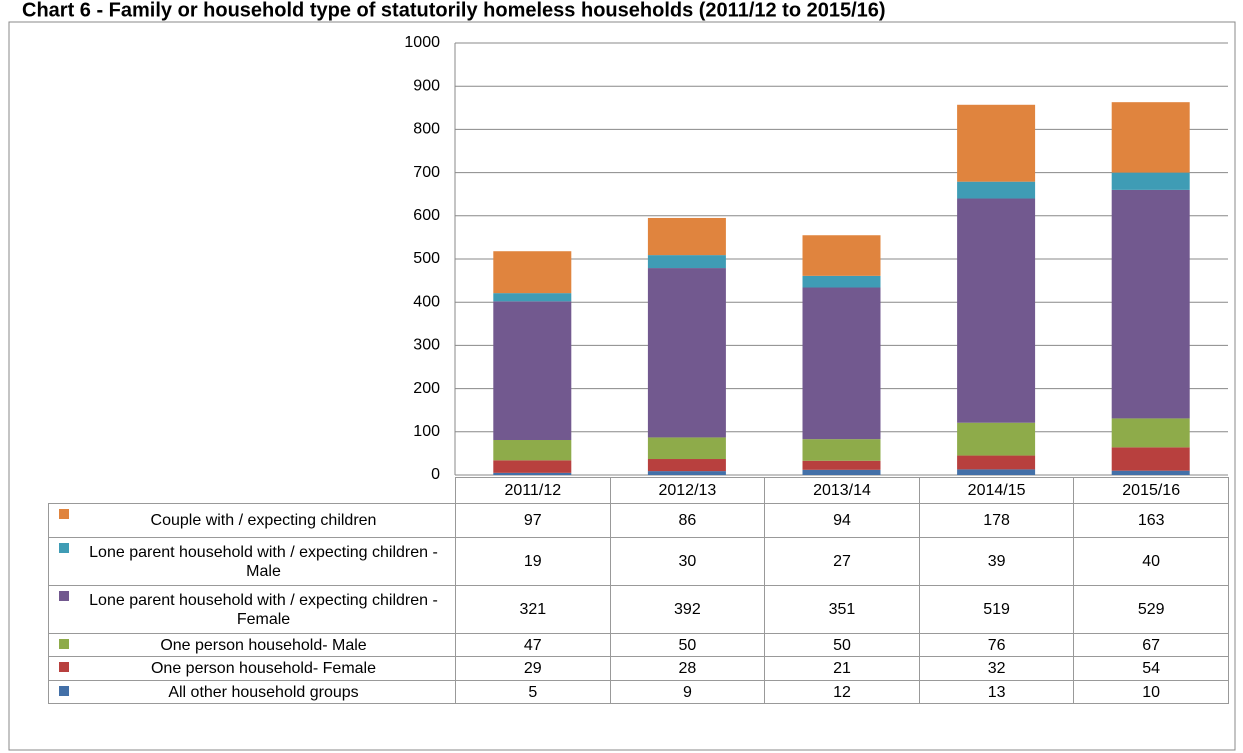 This screenshot has width=1243, height=753. I want to click on data-label: 392, so click(687, 609).